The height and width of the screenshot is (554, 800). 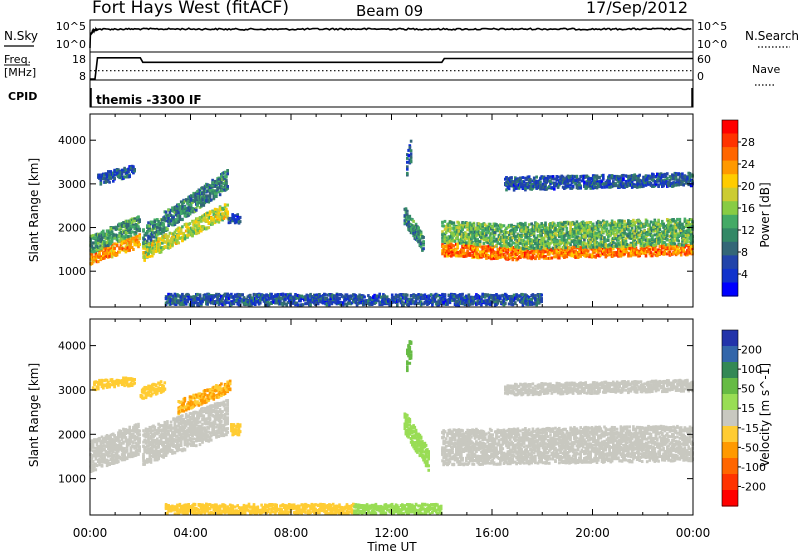 I want to click on noise-tick-bottom-right: 10^0, so click(x=712, y=44).